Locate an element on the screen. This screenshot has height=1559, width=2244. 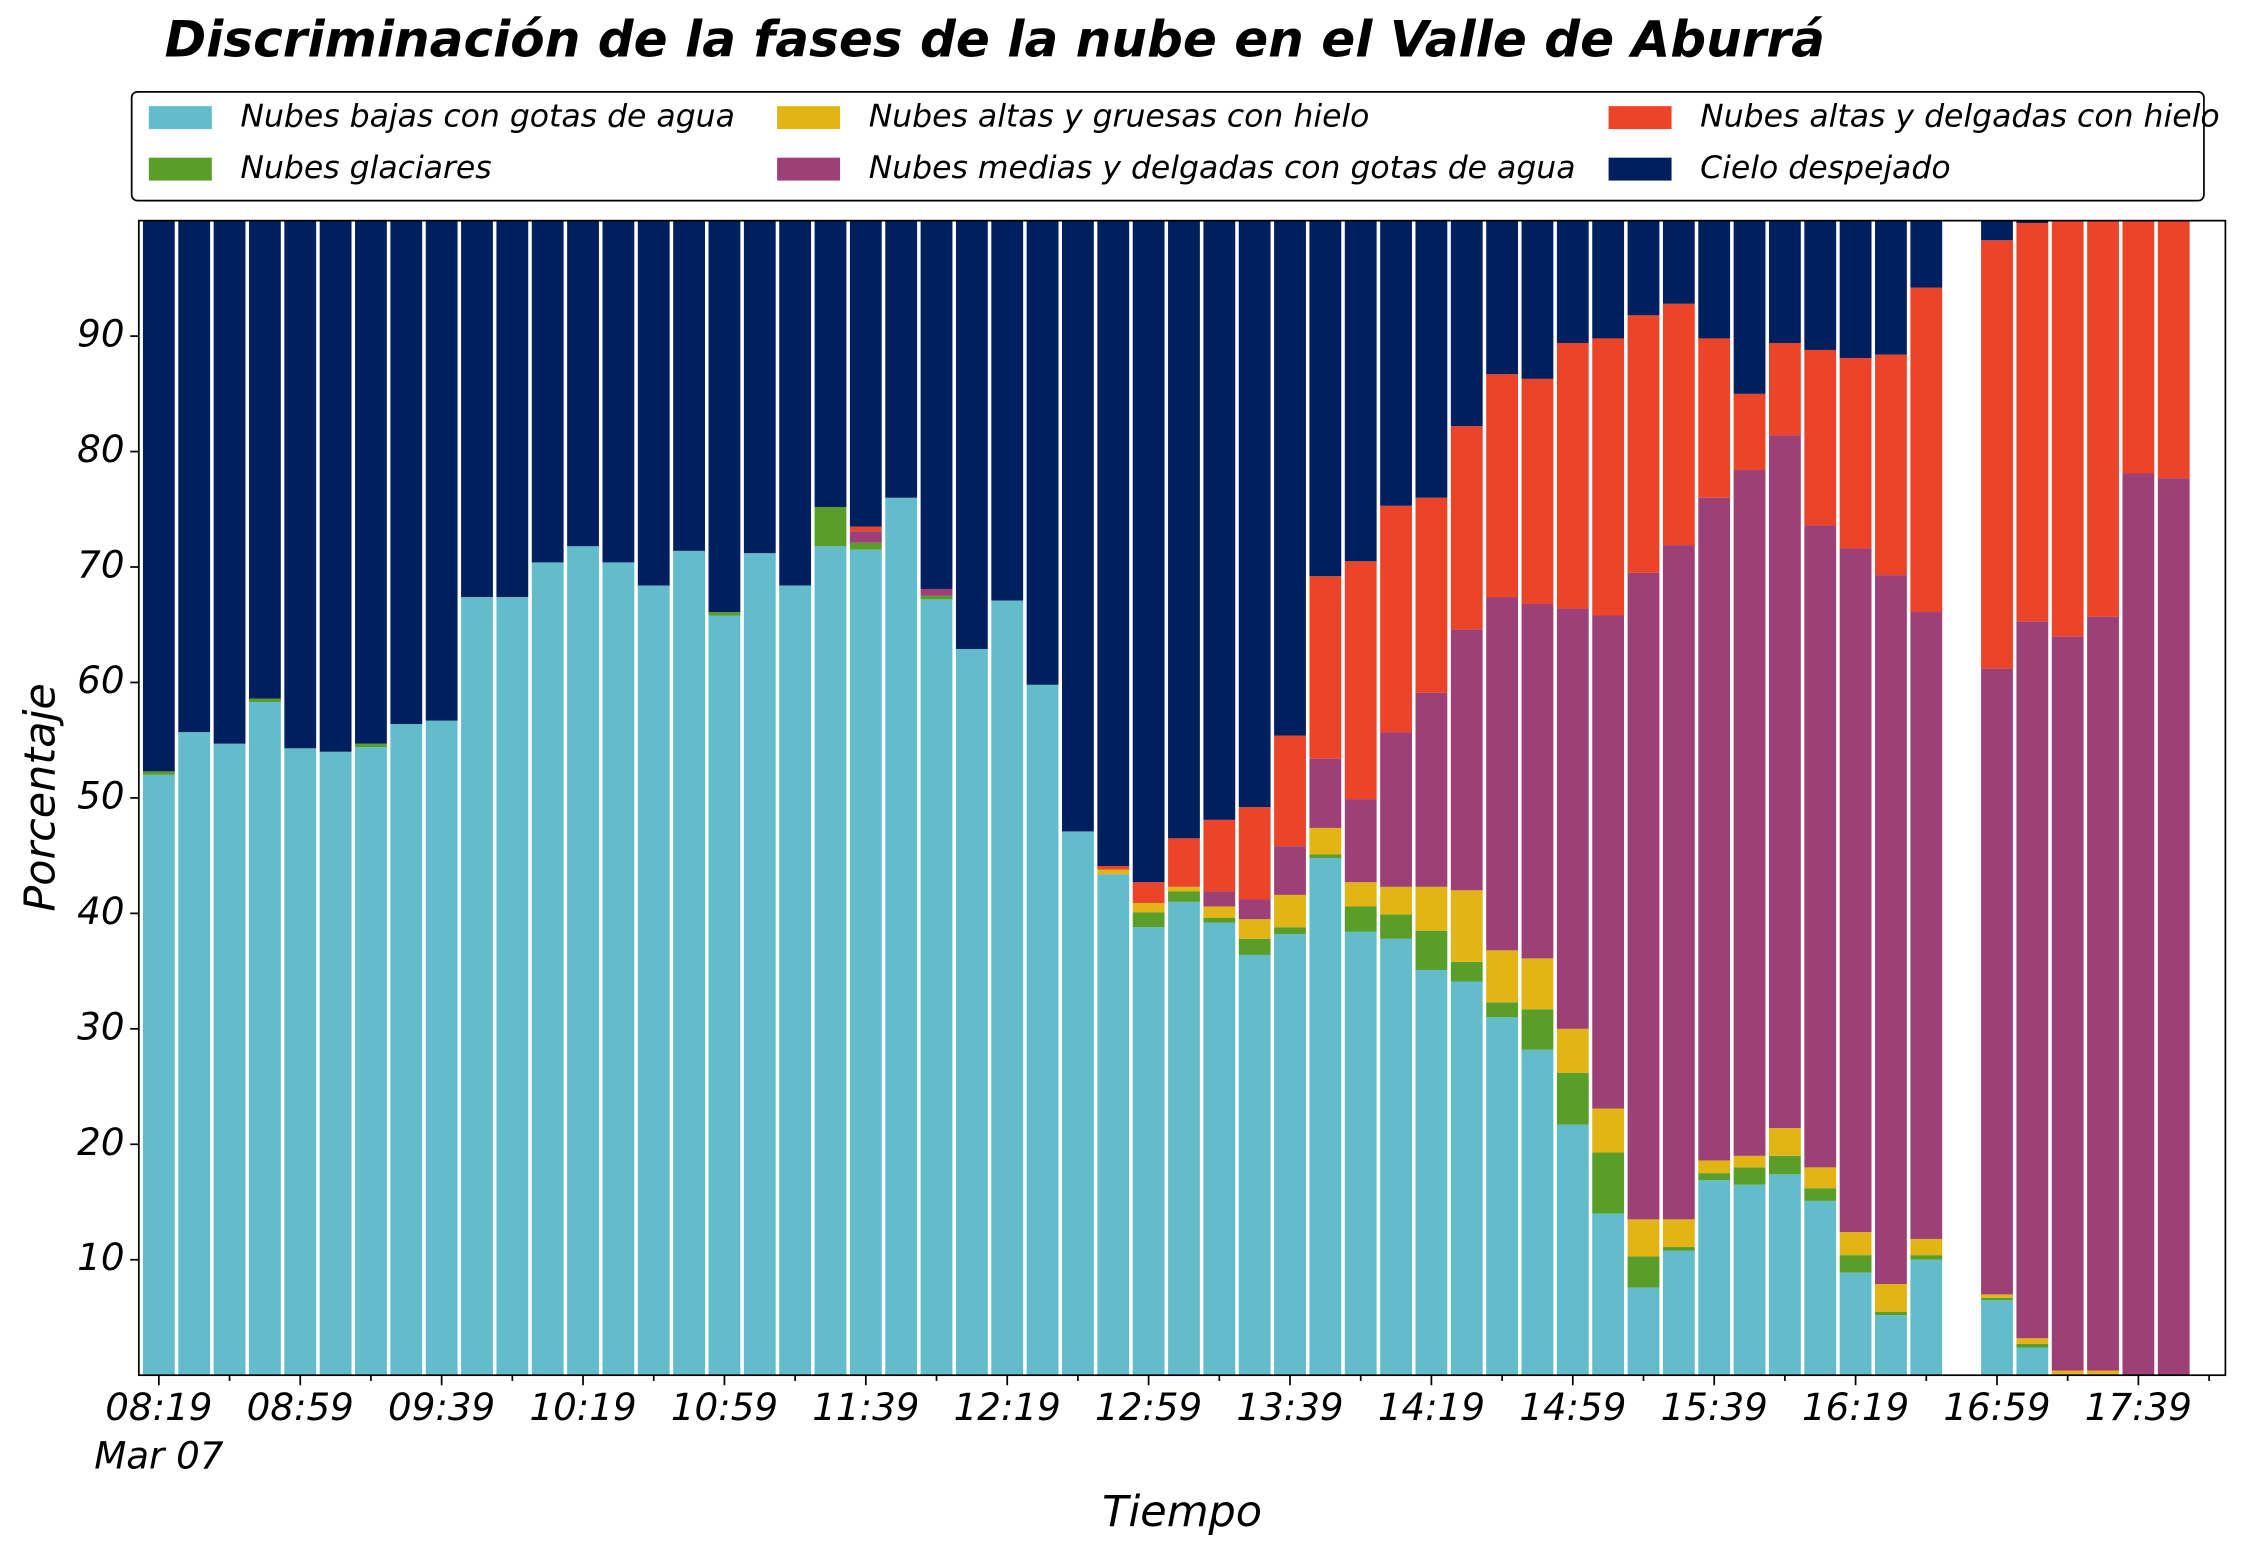
y-tick-label: 60 is located at coordinates (100, 680).